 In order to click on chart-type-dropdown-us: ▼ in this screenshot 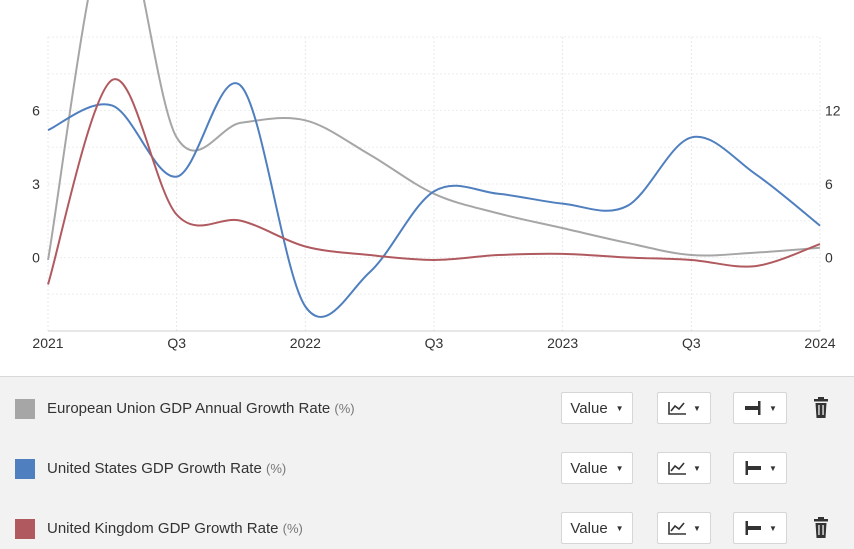, I will do `click(684, 468)`.